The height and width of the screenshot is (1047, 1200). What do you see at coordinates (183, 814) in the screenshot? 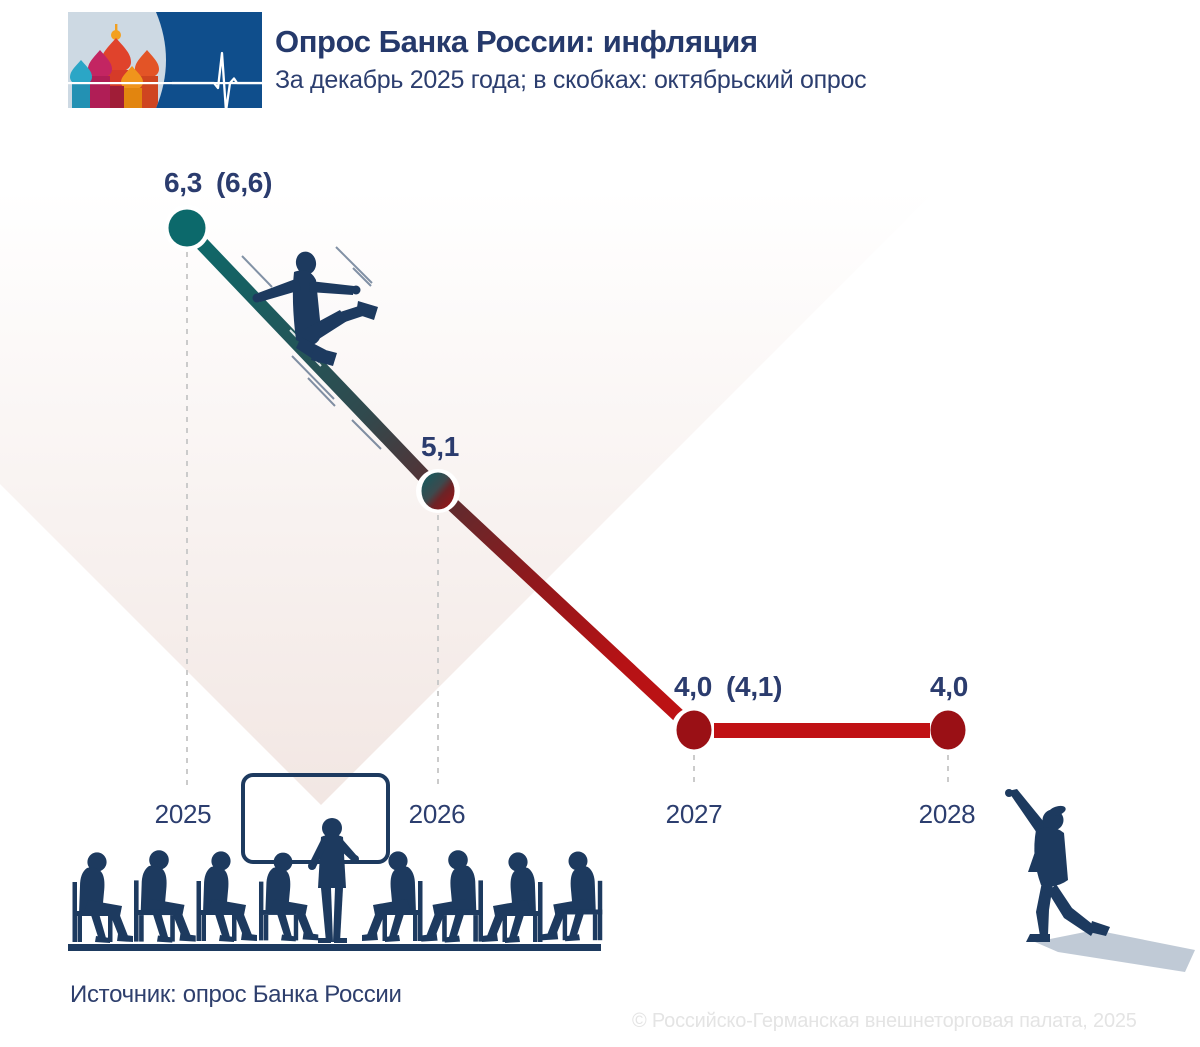
I see `x-axis-label-2025: 2025` at bounding box center [183, 814].